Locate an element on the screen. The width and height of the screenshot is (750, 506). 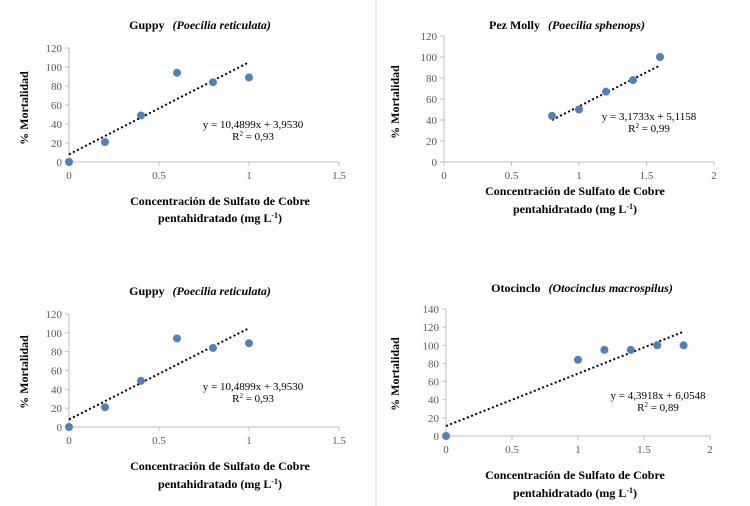
r-squared-label: R2 = 0,99 is located at coordinates (649, 128).